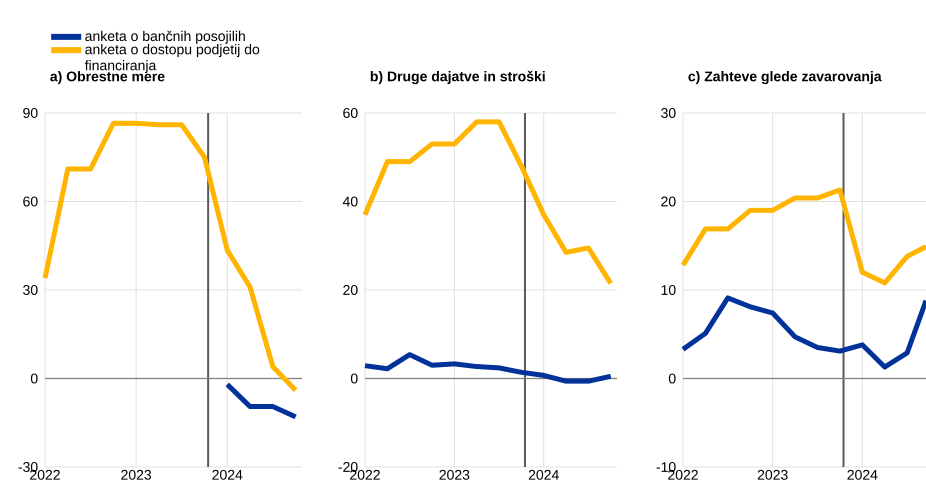  Describe the element at coordinates (785, 77) in the screenshot. I see `chart-title: c) Zahteve glede zavarovanja` at that location.